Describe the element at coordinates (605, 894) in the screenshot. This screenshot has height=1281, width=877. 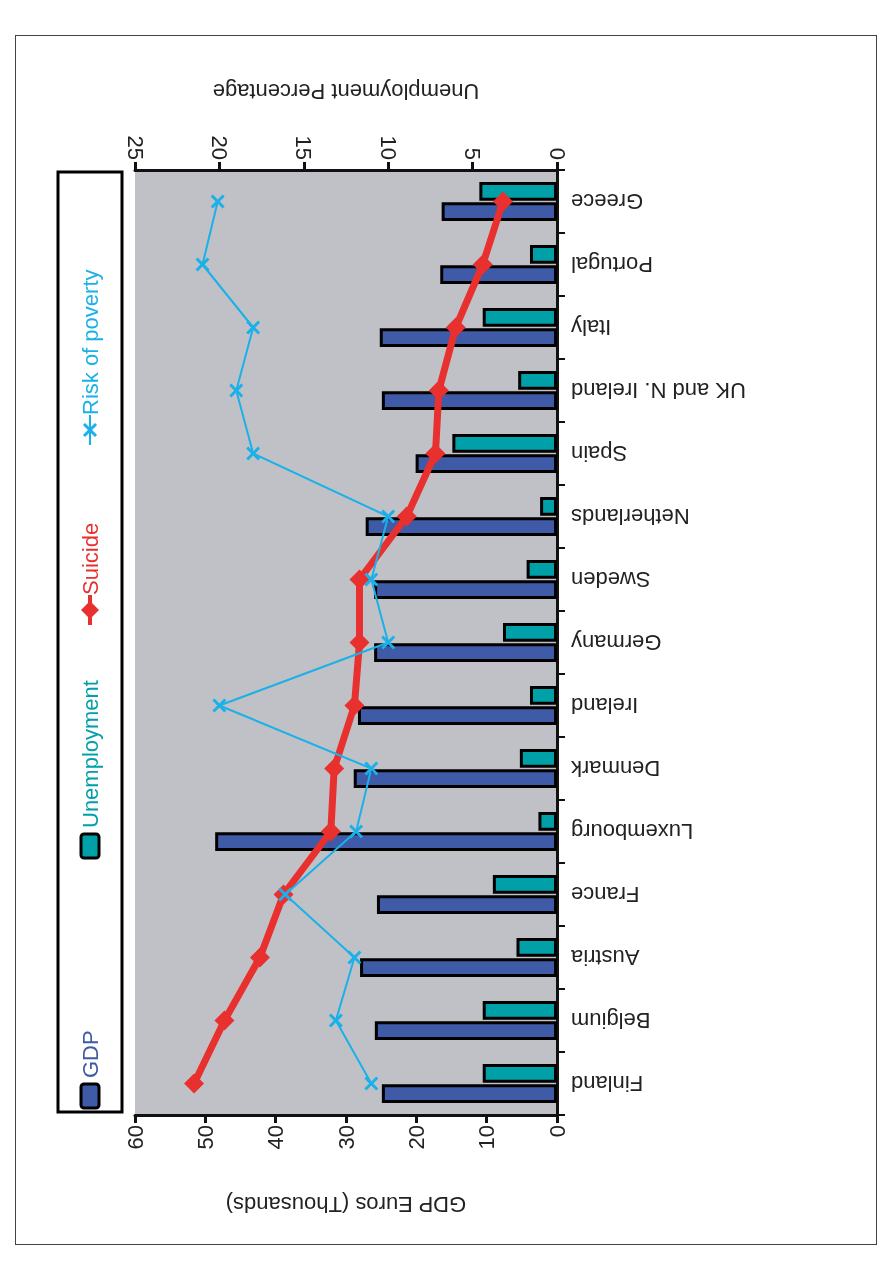
I see `y-tick-label: France` at that location.